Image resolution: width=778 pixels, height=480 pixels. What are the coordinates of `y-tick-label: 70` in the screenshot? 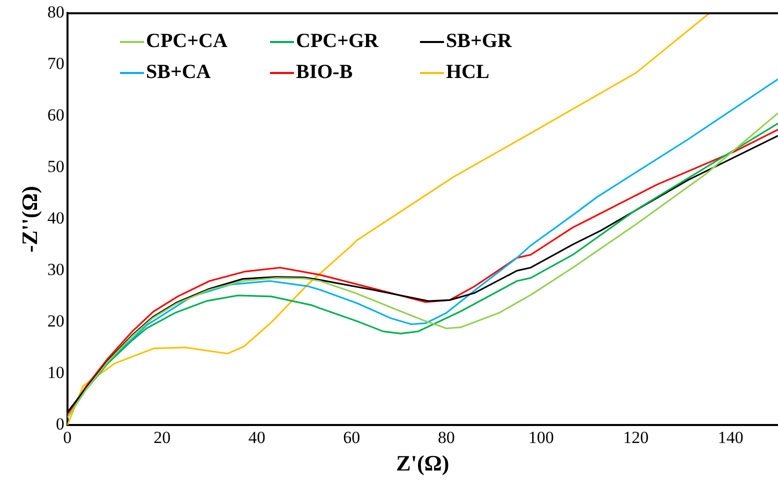 It's located at (55, 64).